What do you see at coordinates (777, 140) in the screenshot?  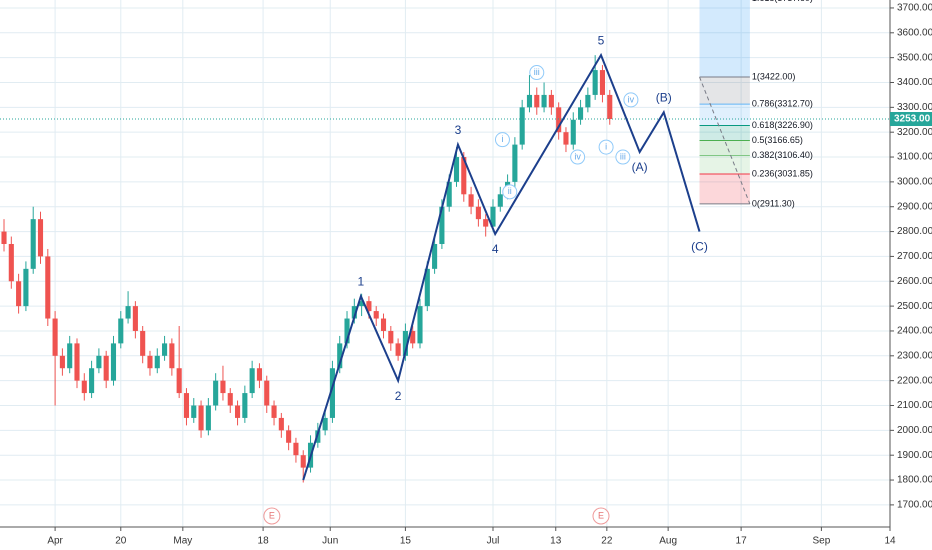 I see `fib-label: 0.5(3166.65)` at bounding box center [777, 140].